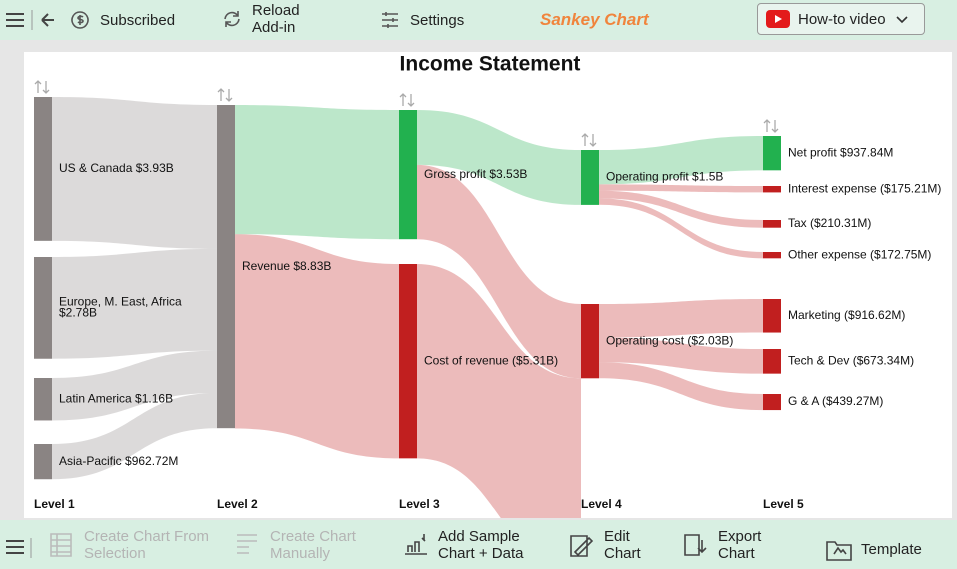  Describe the element at coordinates (864, 188) in the screenshot. I see `node-label: Interest expense ($175.21M)` at that location.